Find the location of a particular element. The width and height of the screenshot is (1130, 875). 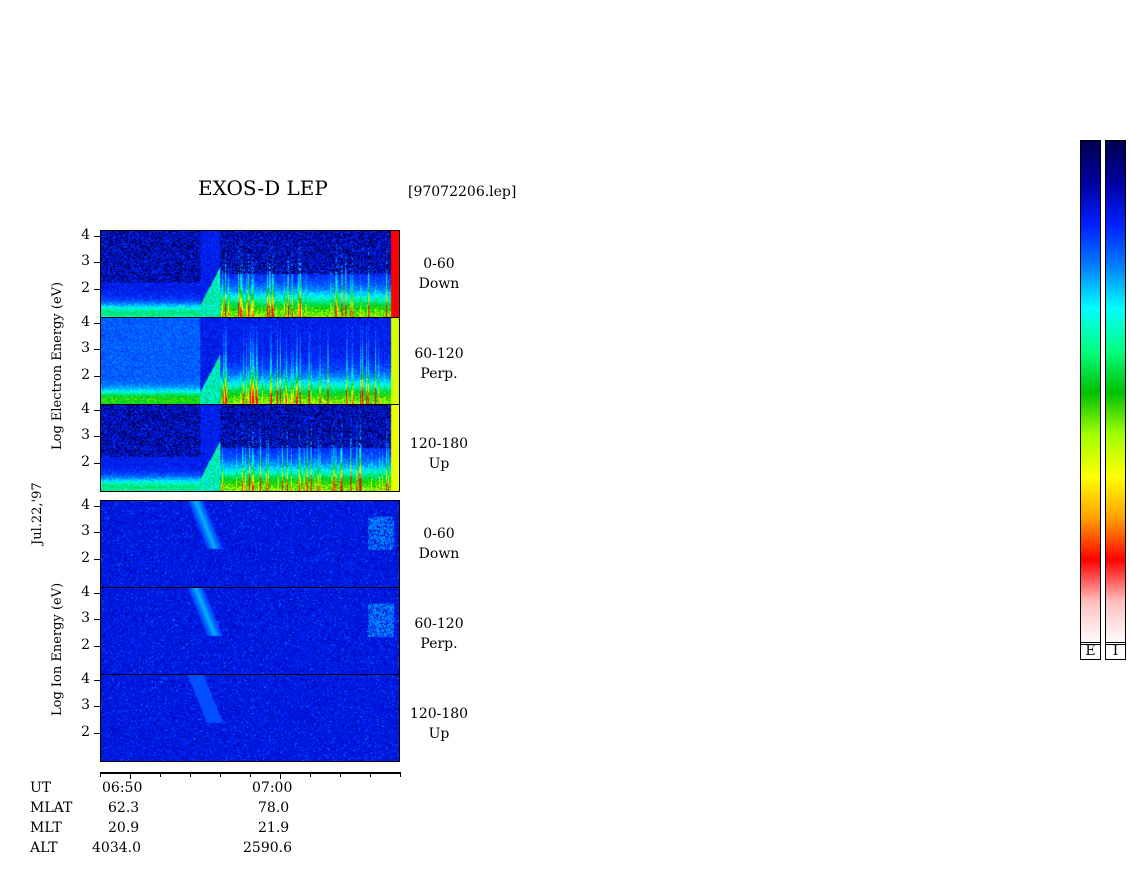

electron-down-spectrogram is located at coordinates (250, 274).